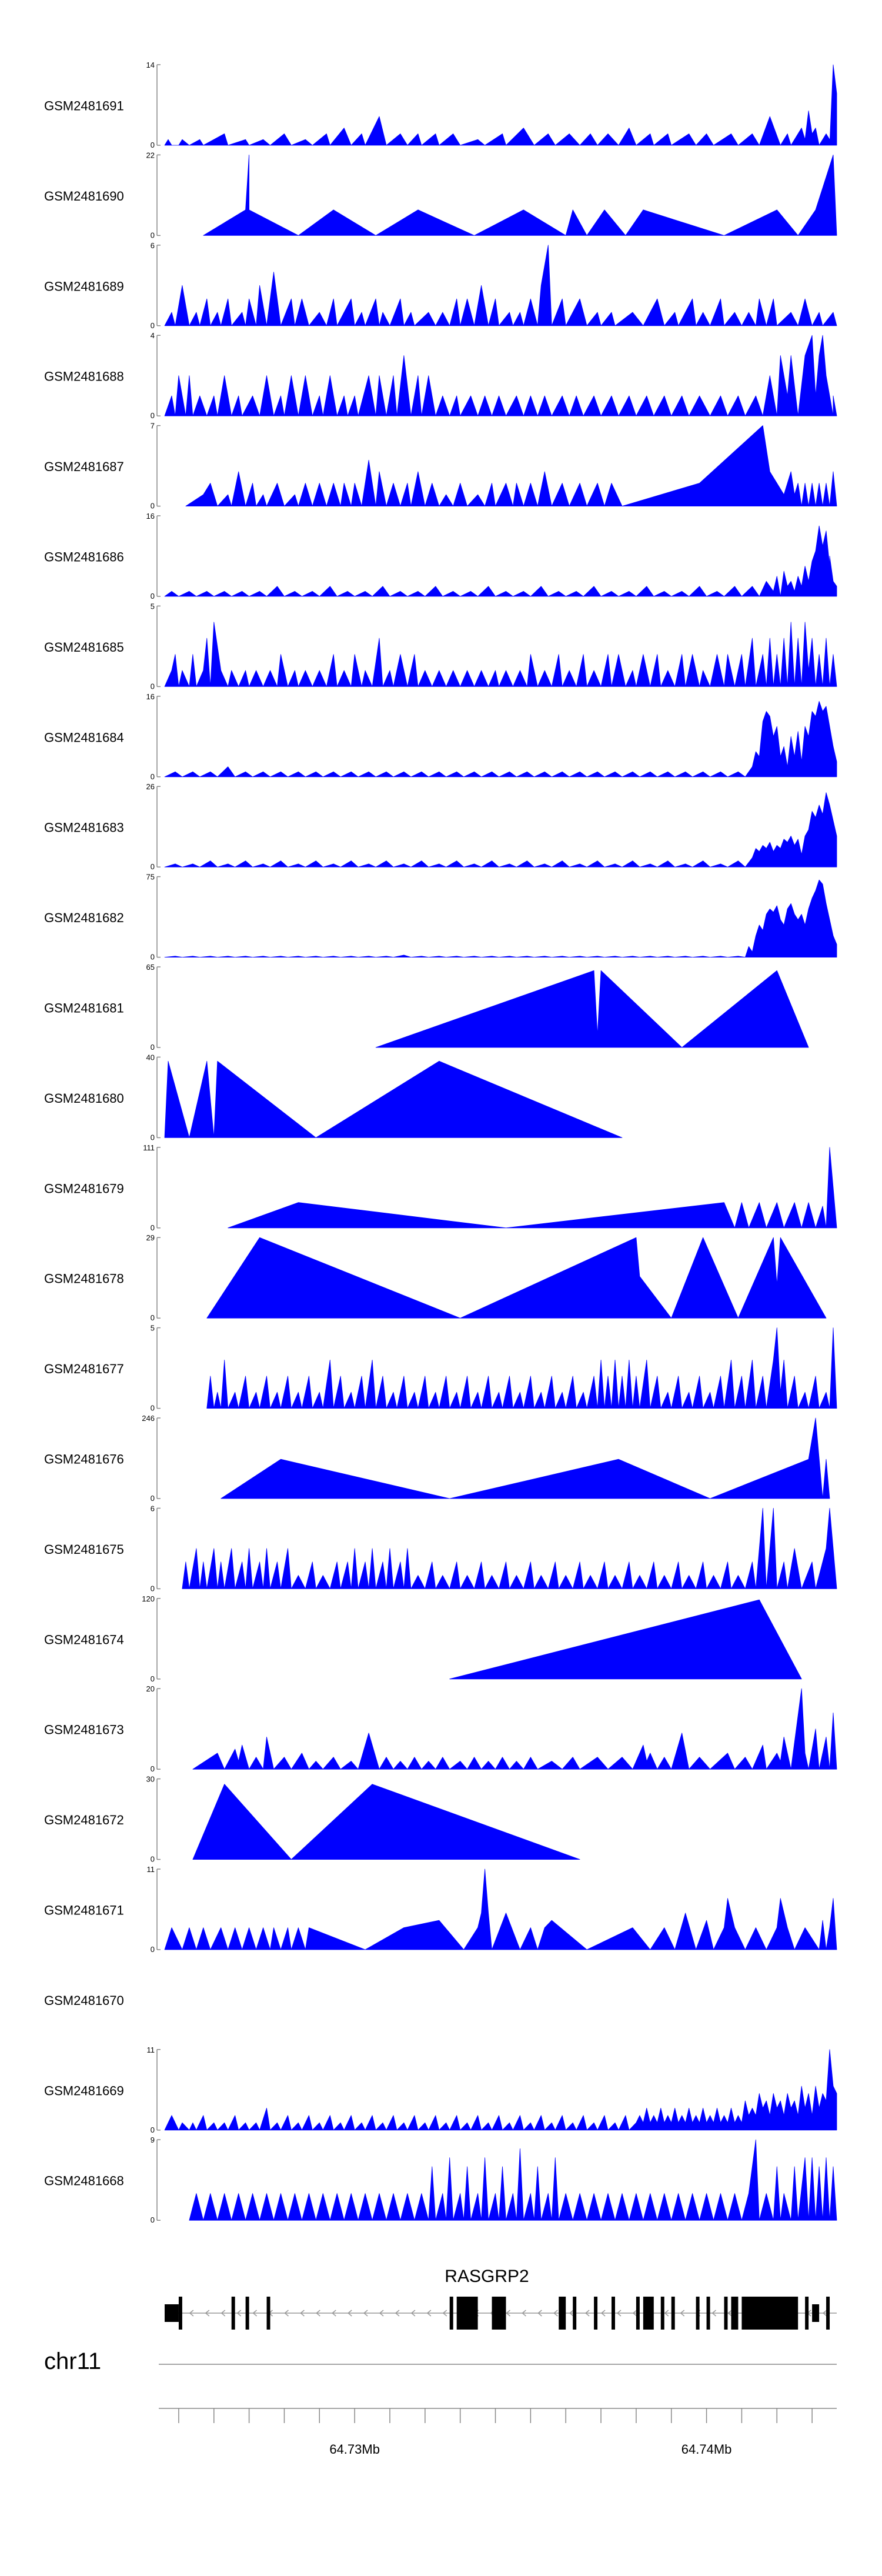  I want to click on track-label: GSM2481684, so click(84, 737).